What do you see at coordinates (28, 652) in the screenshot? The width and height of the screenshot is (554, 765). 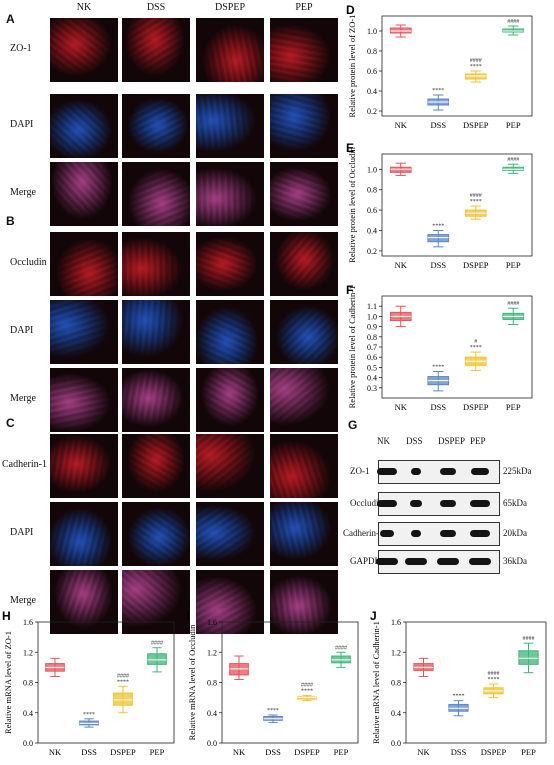 I see `y-tick-label: 1.2` at bounding box center [28, 652].